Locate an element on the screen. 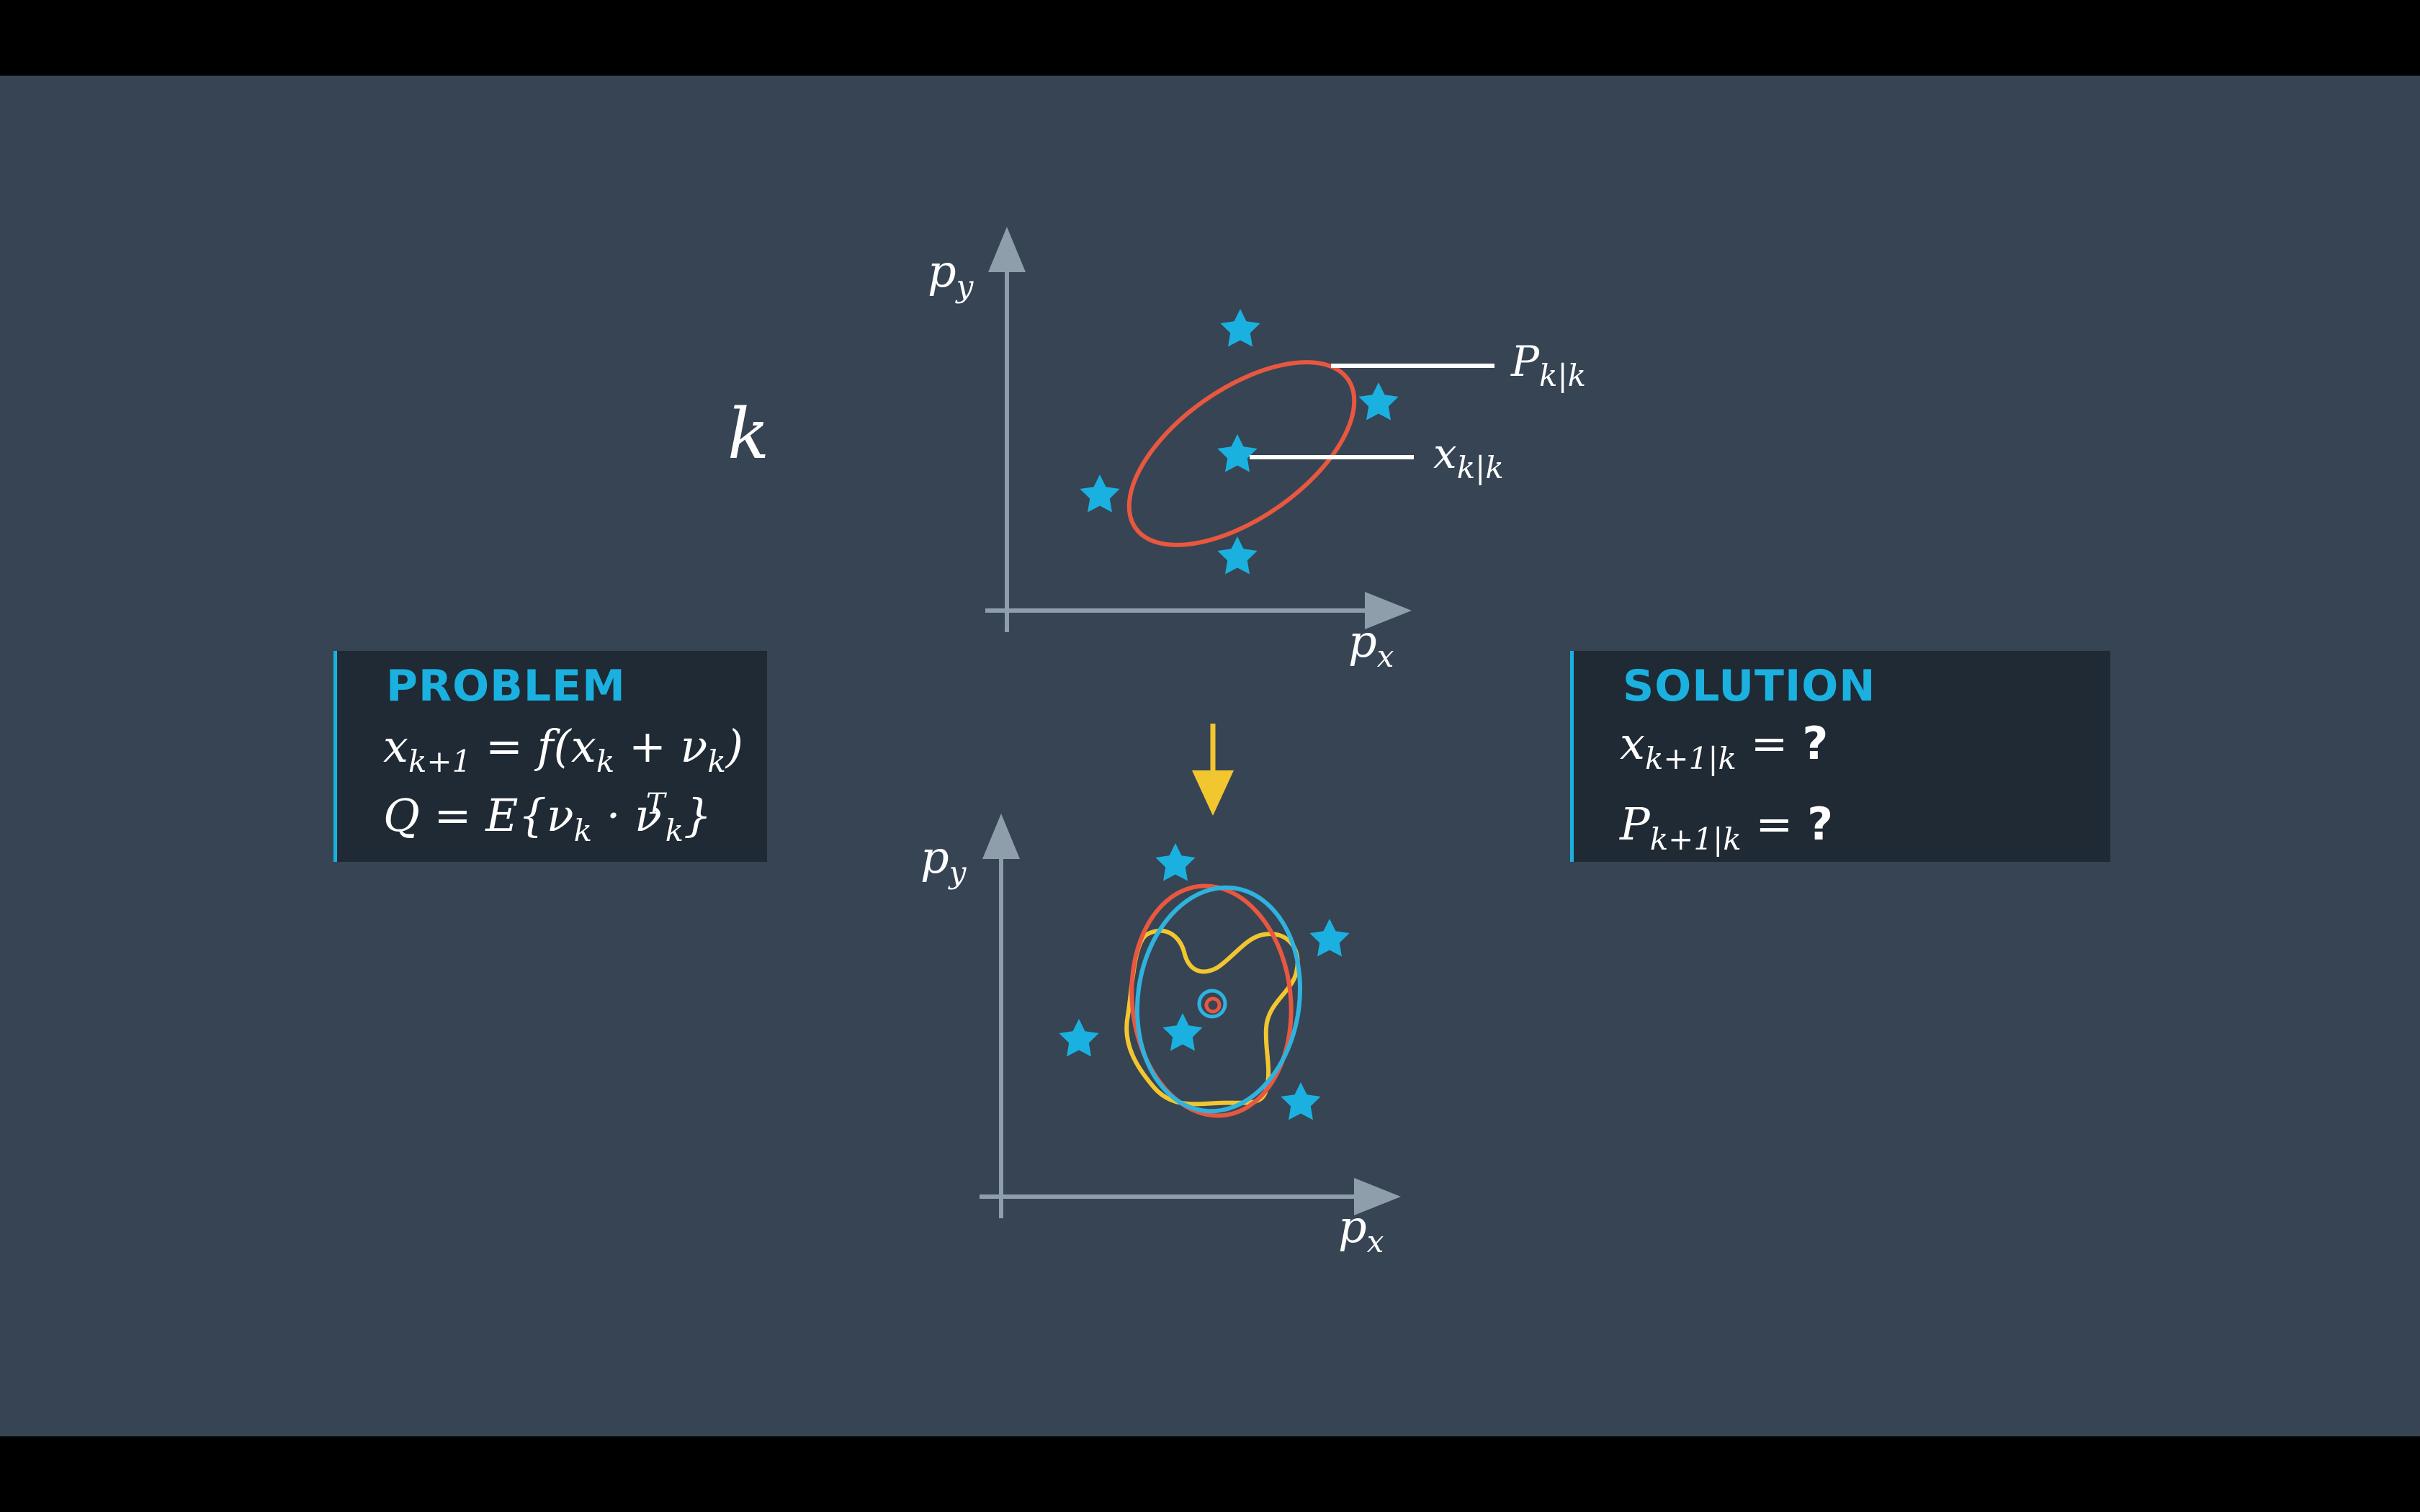 This screenshot has width=2420, height=1512. covariance-label: Pk|k is located at coordinates (1548, 365).